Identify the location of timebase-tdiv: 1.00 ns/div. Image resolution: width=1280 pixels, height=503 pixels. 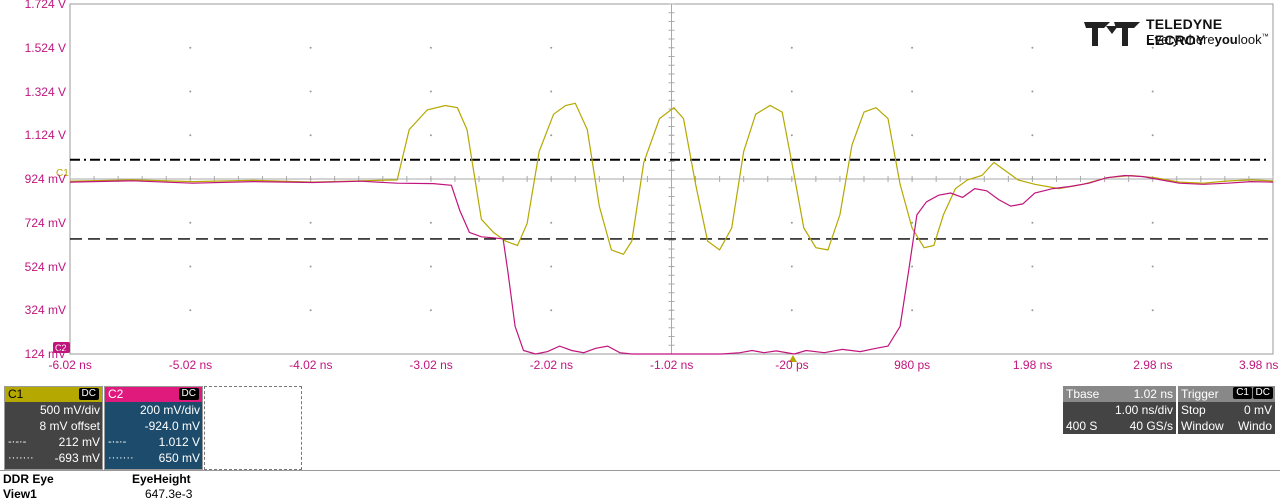
(1143, 410).